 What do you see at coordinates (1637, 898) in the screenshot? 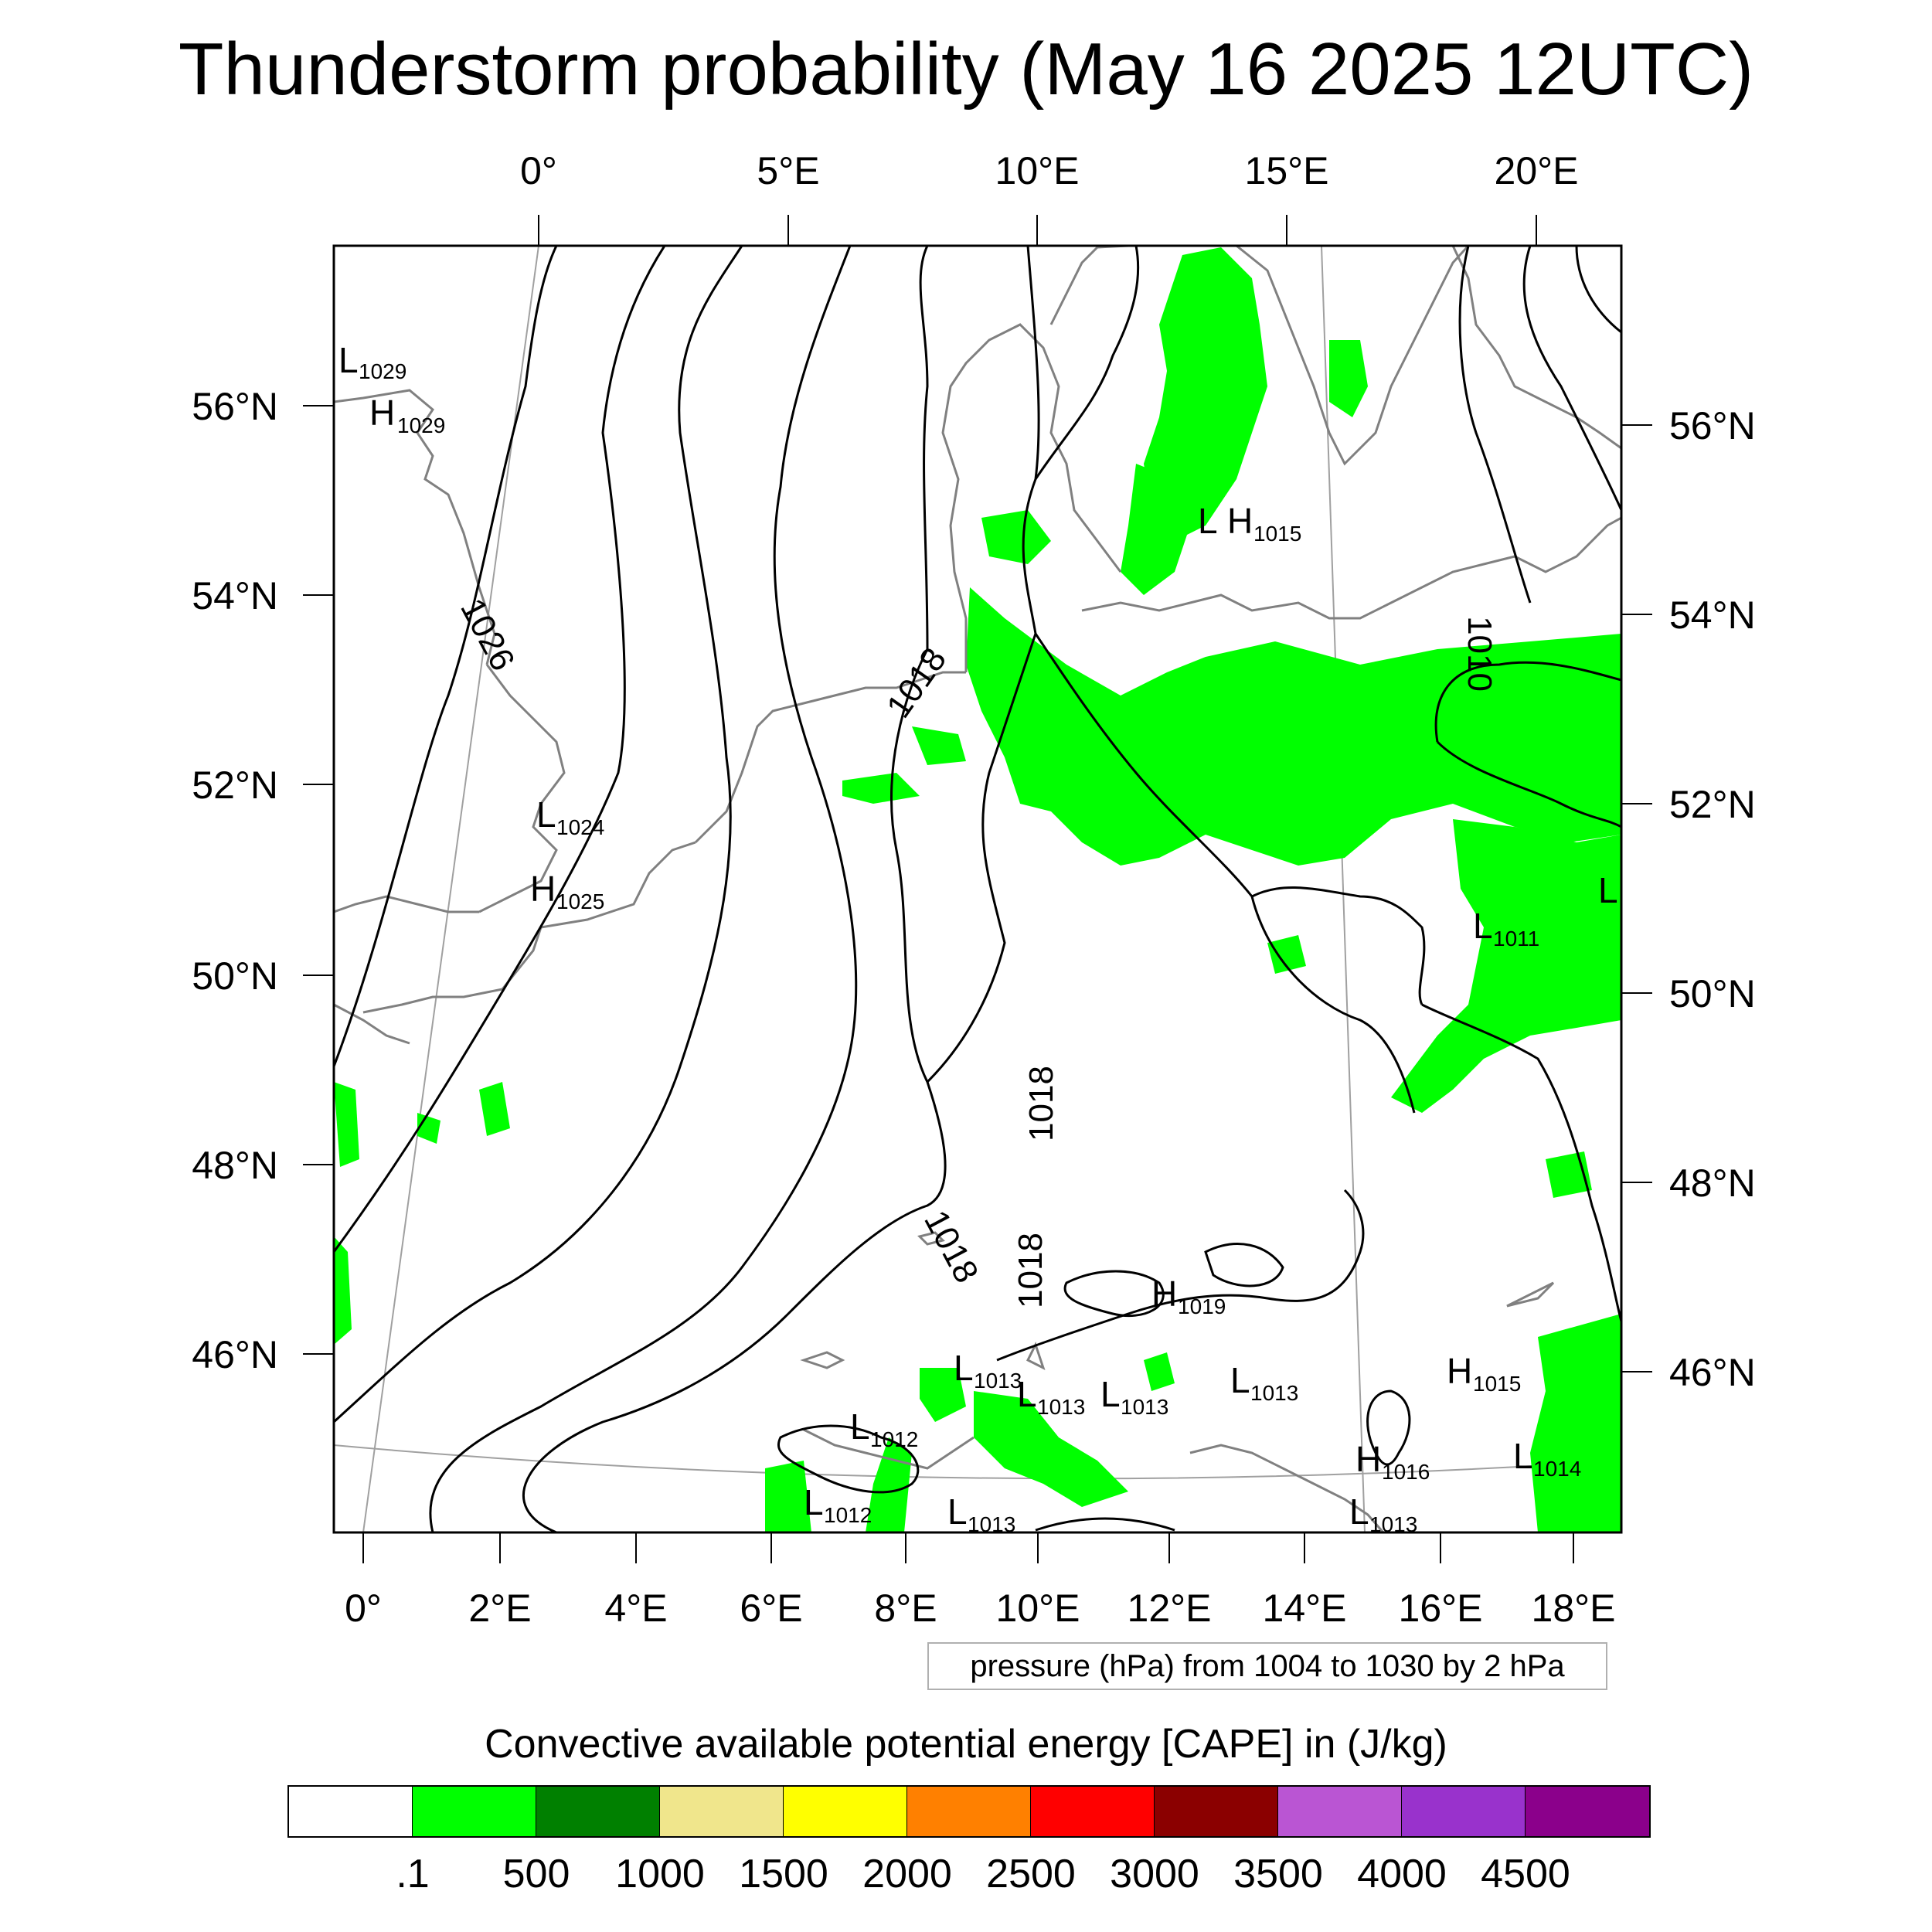
I see `right-lat-axis` at bounding box center [1637, 898].